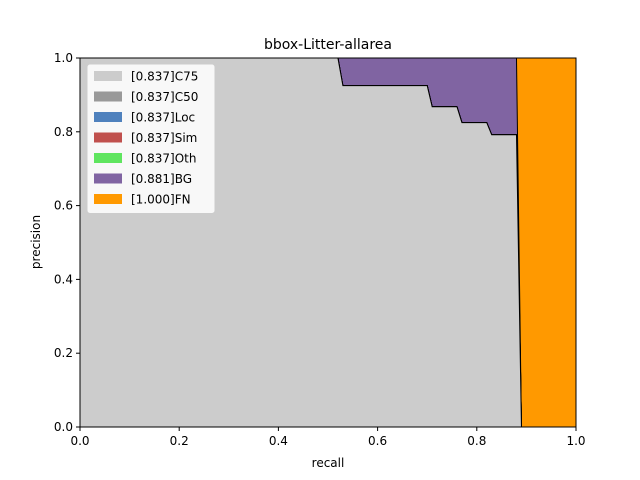 This screenshot has height=480, width=640. I want to click on y-tick-label: 0.2, so click(63, 353).